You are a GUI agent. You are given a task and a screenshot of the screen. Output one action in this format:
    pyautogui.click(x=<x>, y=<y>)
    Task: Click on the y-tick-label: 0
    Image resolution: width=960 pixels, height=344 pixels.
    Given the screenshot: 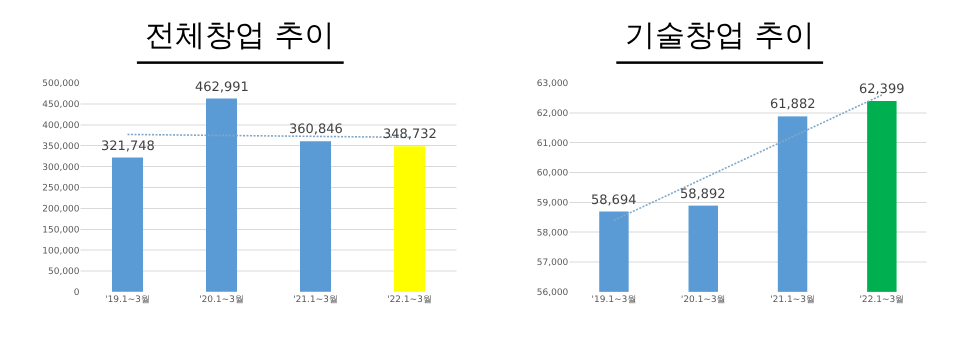 What is the action you would take?
    pyautogui.click(x=77, y=293)
    